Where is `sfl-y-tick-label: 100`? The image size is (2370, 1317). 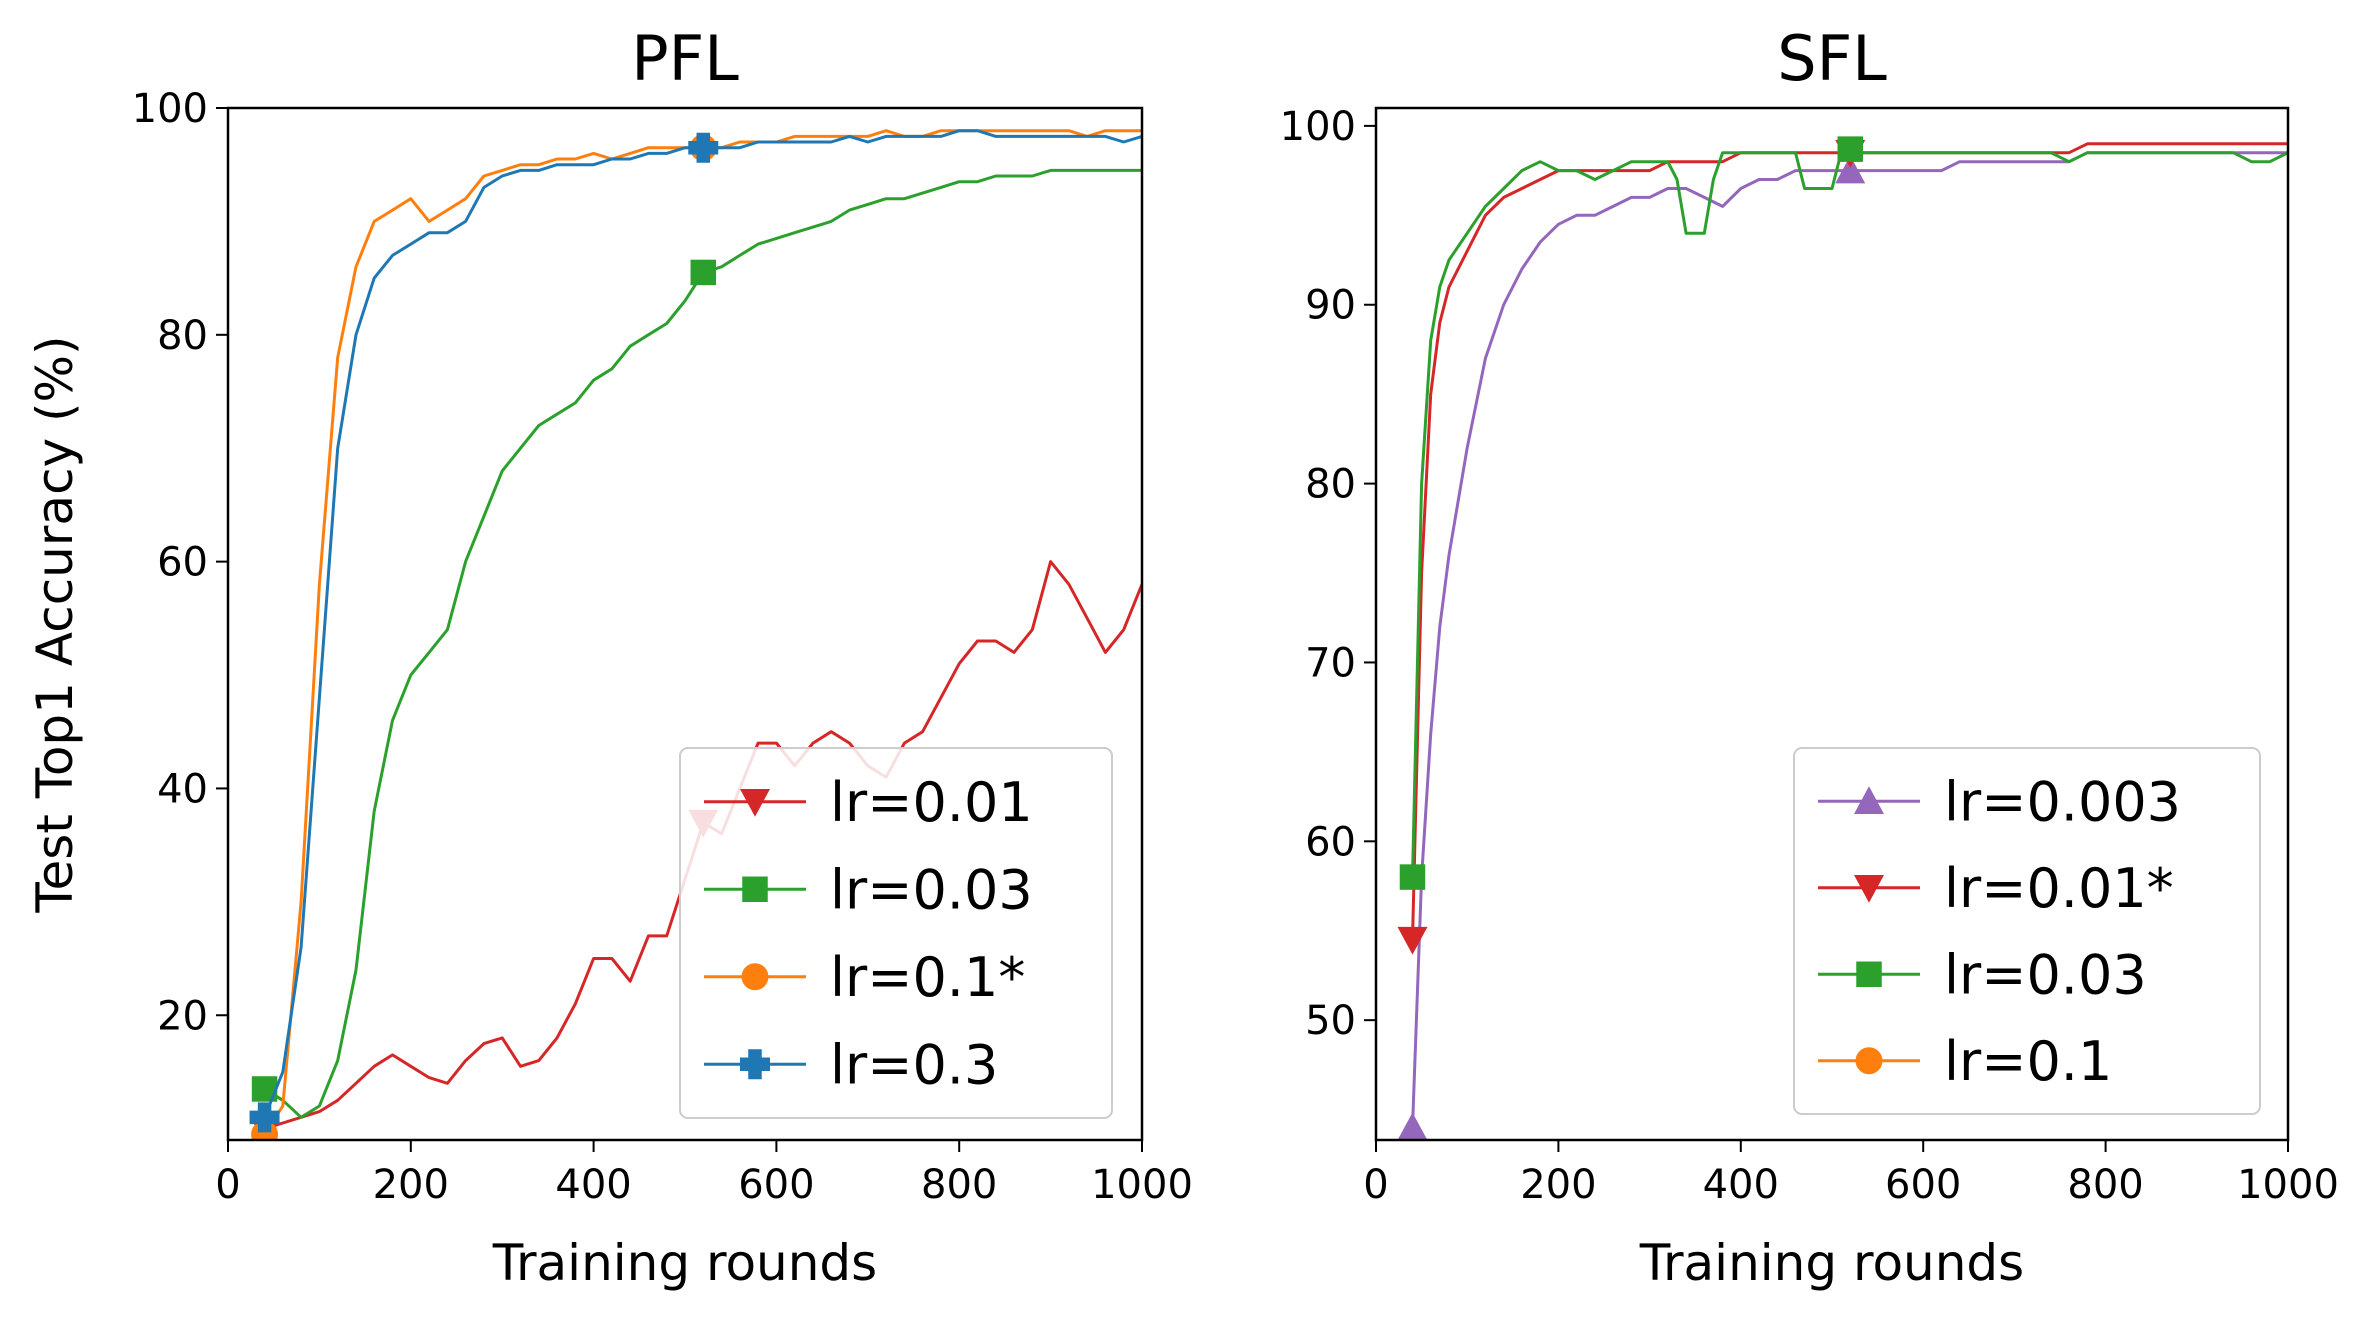 sfl-y-tick-label: 100 is located at coordinates (1318, 127).